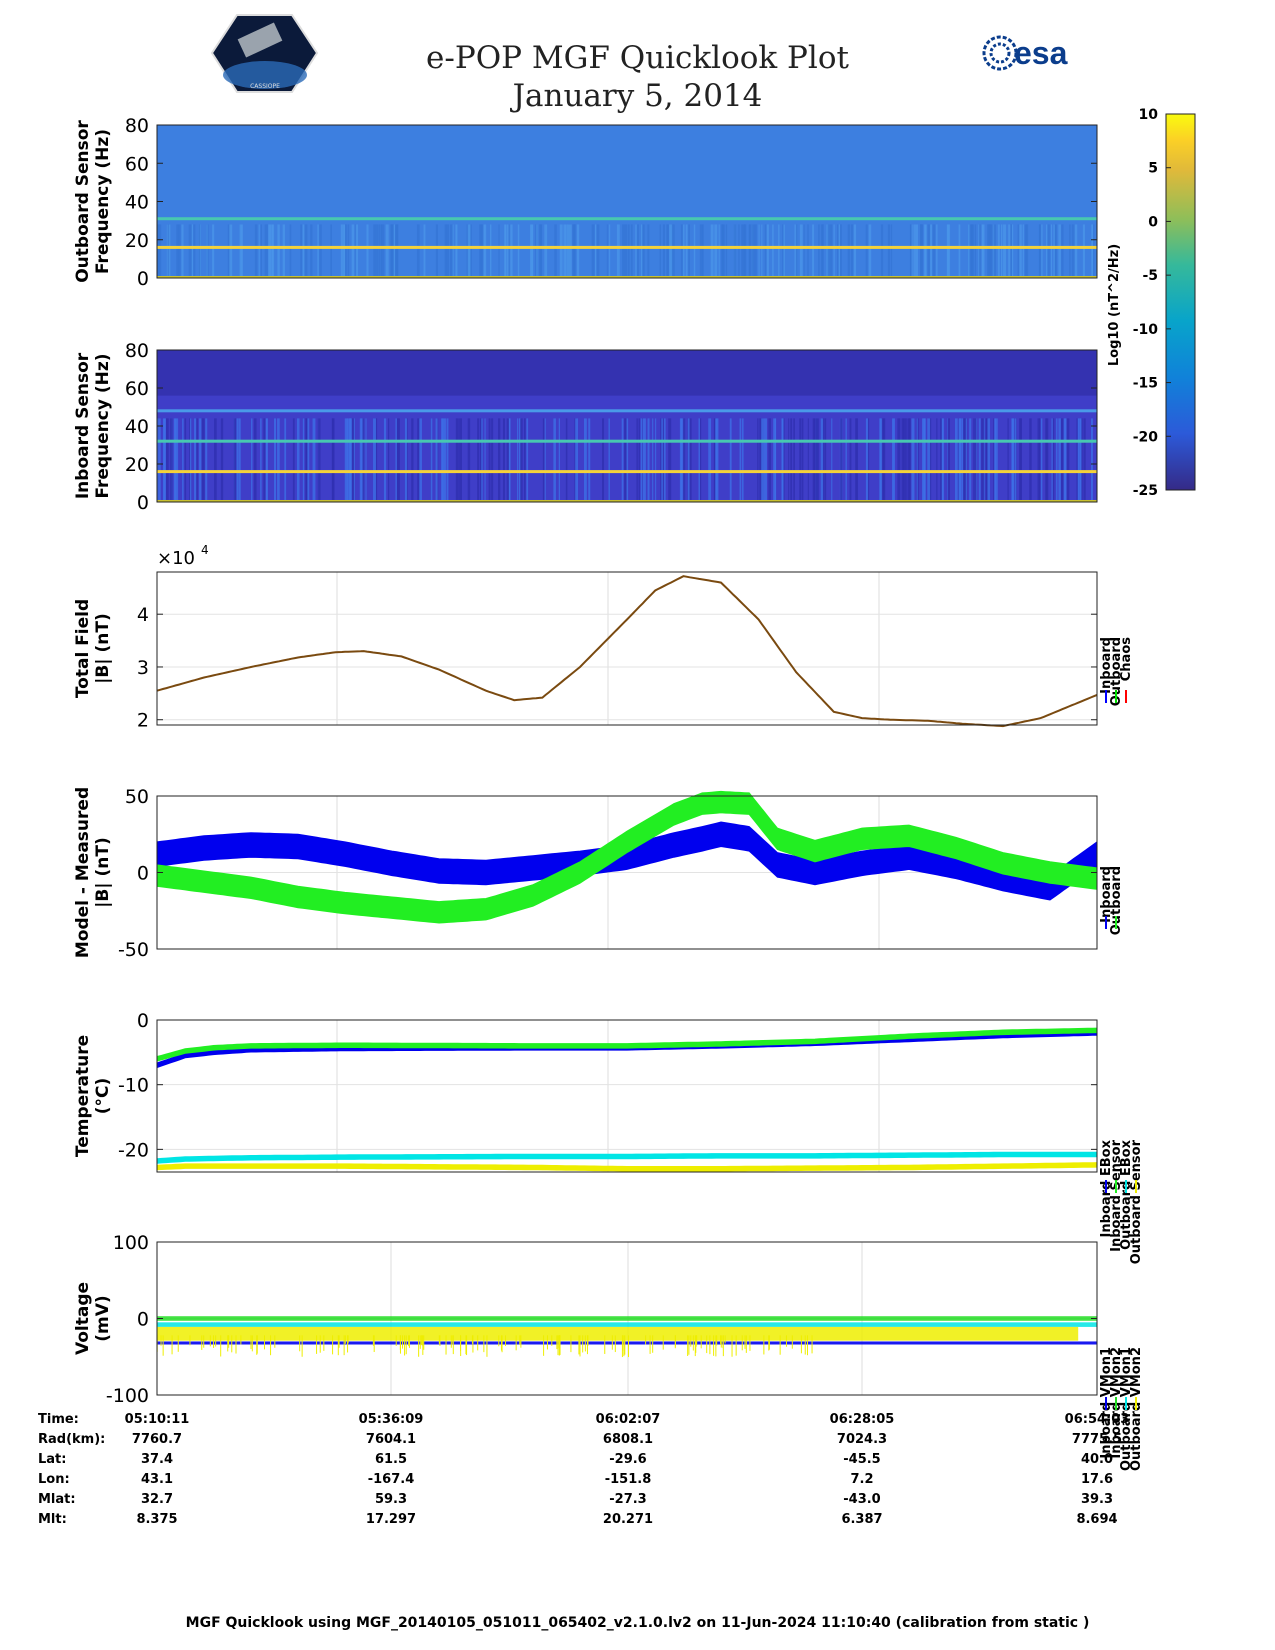  I want to click on ephemeris-value: 8.694, so click(1097, 1519).